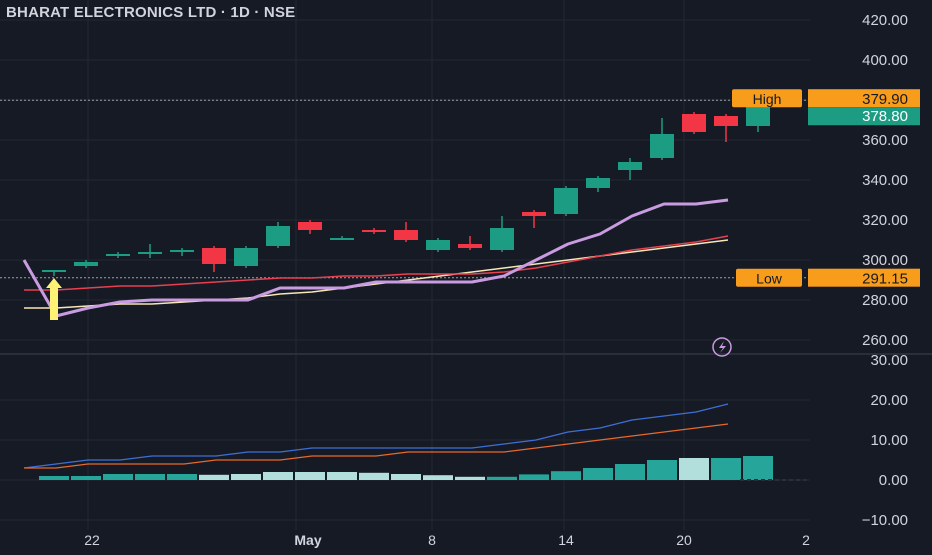 The width and height of the screenshot is (932, 555). Describe the element at coordinates (307, 540) in the screenshot. I see `time-tick-label: May` at that location.